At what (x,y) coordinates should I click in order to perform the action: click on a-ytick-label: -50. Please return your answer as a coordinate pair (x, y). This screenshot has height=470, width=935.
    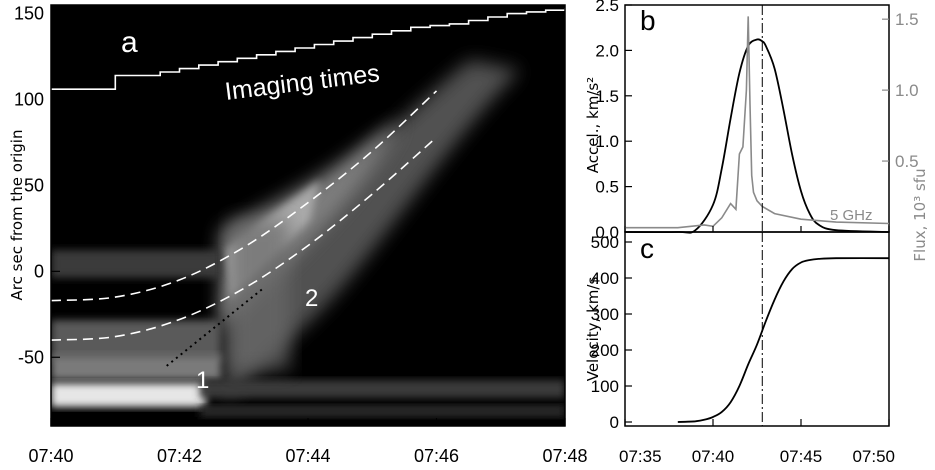
    Looking at the image, I should click on (31, 357).